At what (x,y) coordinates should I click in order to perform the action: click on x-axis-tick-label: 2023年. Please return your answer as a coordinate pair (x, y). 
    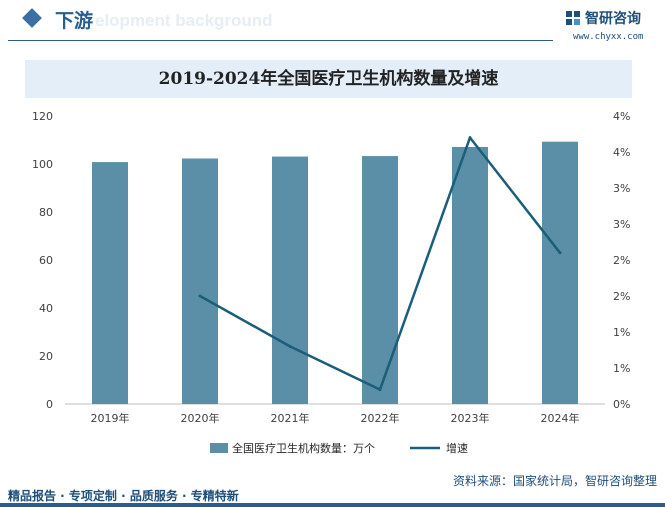
    Looking at the image, I should click on (470, 418).